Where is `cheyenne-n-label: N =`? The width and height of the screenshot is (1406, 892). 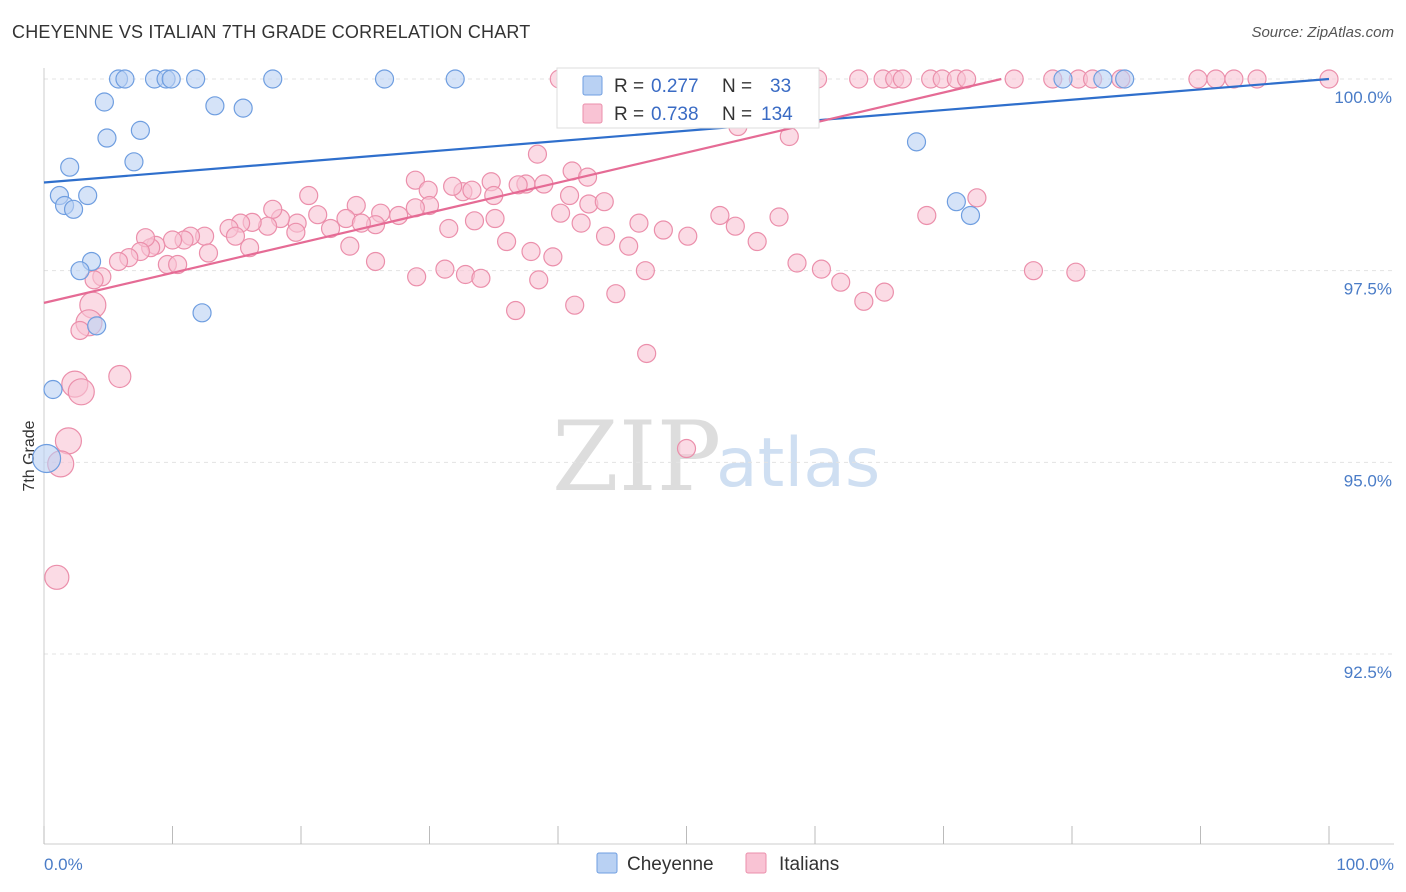 cheyenne-n-label: N = is located at coordinates (737, 86).